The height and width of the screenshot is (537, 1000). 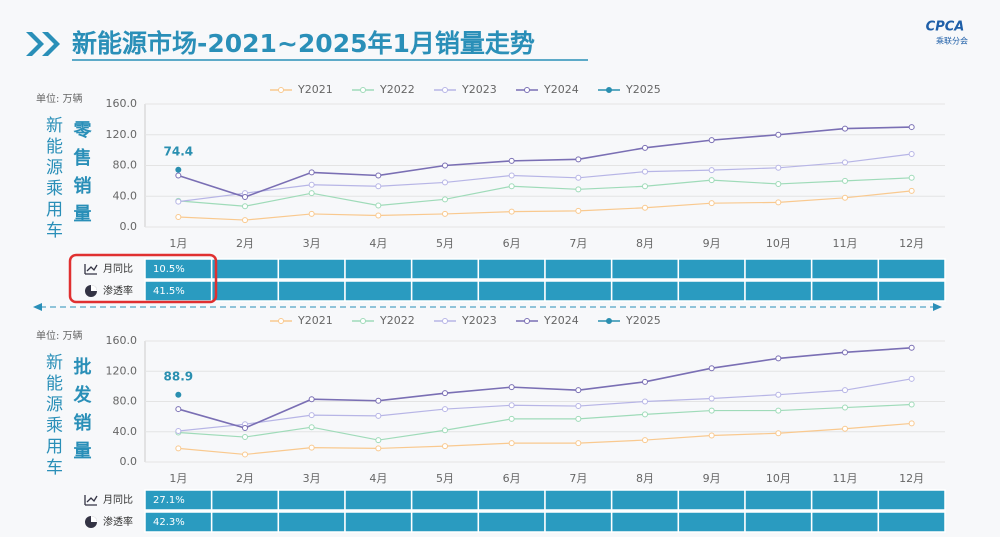 What do you see at coordinates (545, 178) in the screenshot?
I see `series-line` at bounding box center [545, 178].